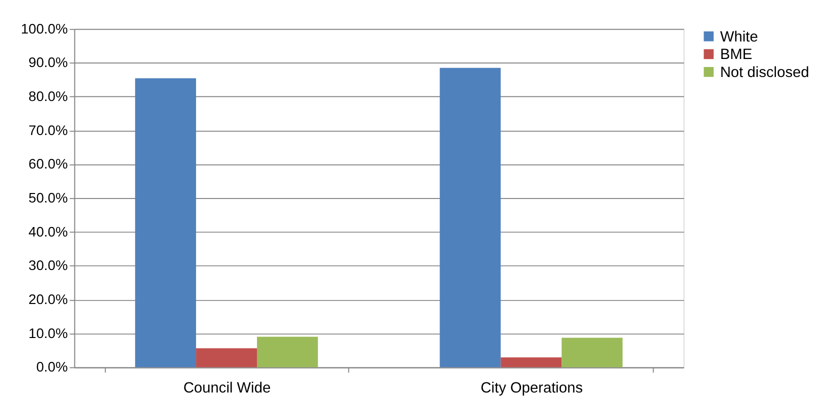 This screenshot has width=820, height=412. What do you see at coordinates (48, 62) in the screenshot?
I see `y-tick-label: 90.0%` at bounding box center [48, 62].